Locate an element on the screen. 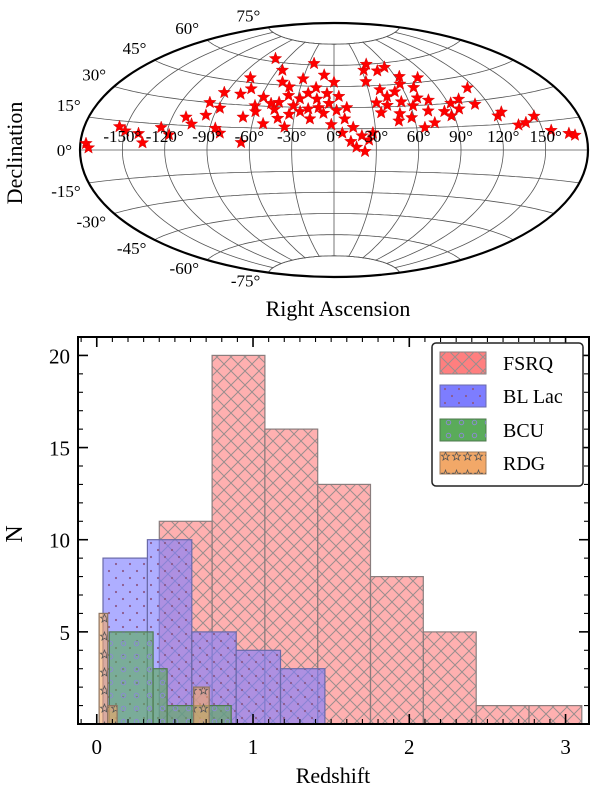 The image size is (600, 788). dec-tick-label: -15° is located at coordinates (65, 191).